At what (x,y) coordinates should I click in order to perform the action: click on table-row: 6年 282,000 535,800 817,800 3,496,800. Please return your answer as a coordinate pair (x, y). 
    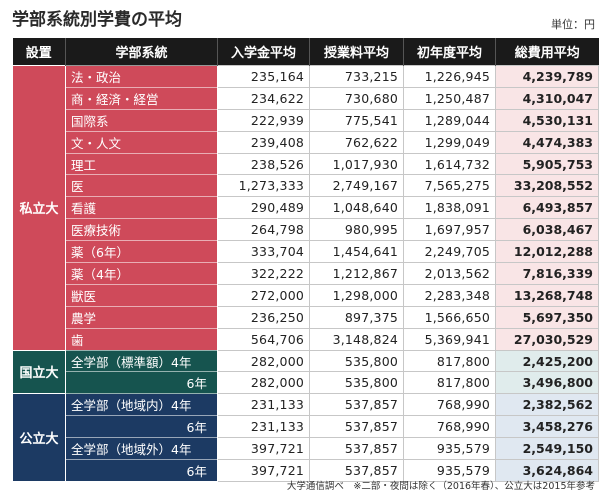
    Looking at the image, I should click on (306, 383).